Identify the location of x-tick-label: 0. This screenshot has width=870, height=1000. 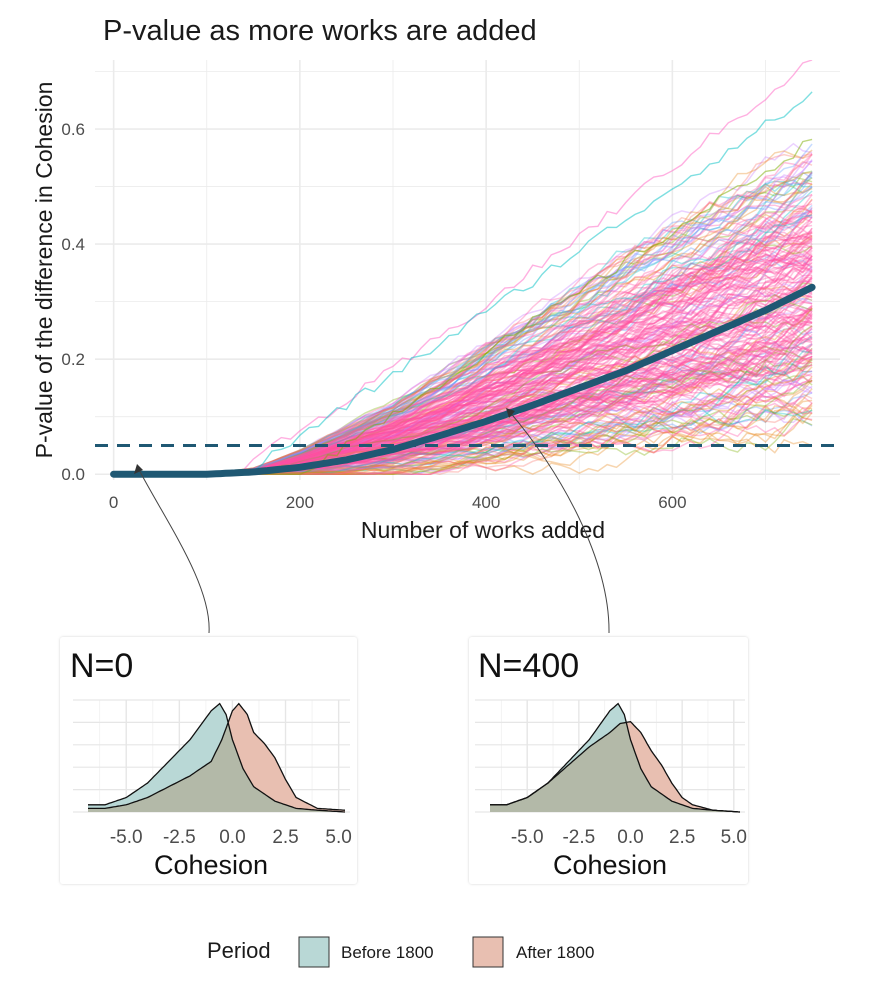
(113, 502).